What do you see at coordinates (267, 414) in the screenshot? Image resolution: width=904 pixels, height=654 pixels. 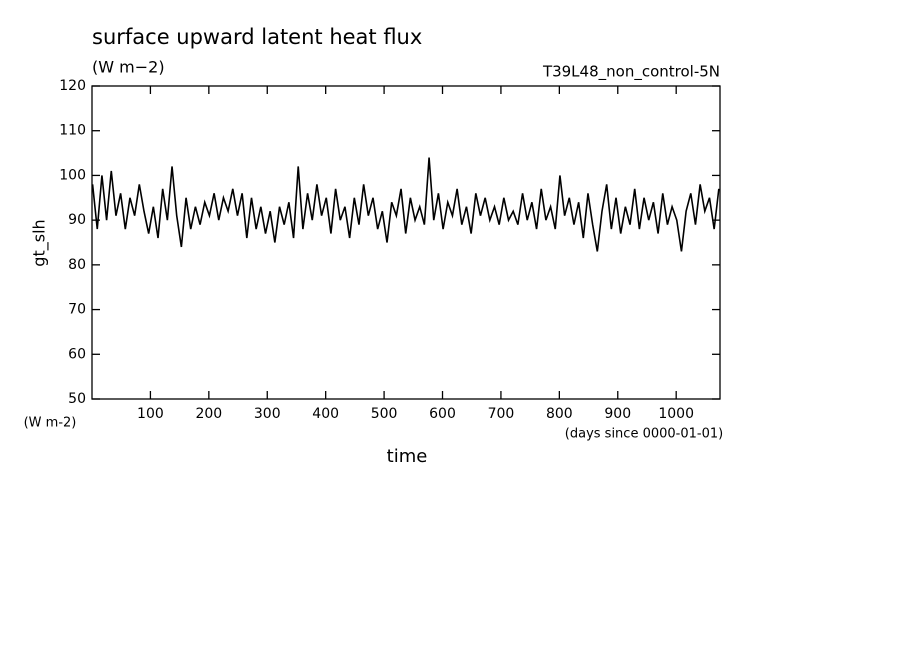 I see `x-tick-label: 300` at bounding box center [267, 414].